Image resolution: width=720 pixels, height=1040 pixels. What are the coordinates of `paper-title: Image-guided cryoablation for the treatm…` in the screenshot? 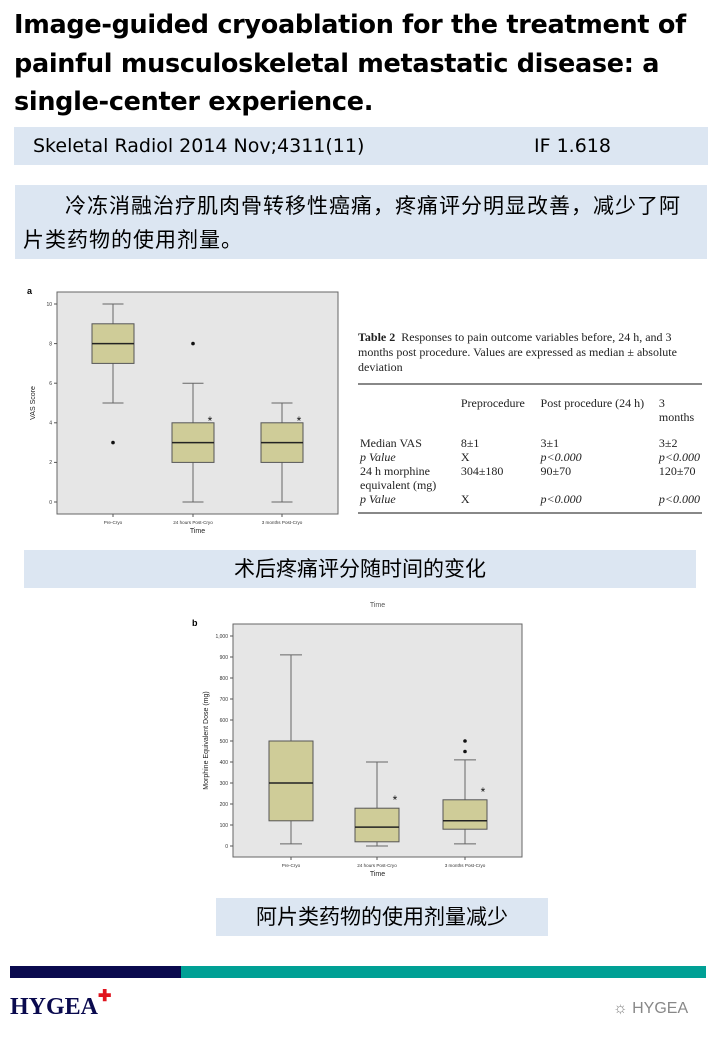 It's located at (350, 63).